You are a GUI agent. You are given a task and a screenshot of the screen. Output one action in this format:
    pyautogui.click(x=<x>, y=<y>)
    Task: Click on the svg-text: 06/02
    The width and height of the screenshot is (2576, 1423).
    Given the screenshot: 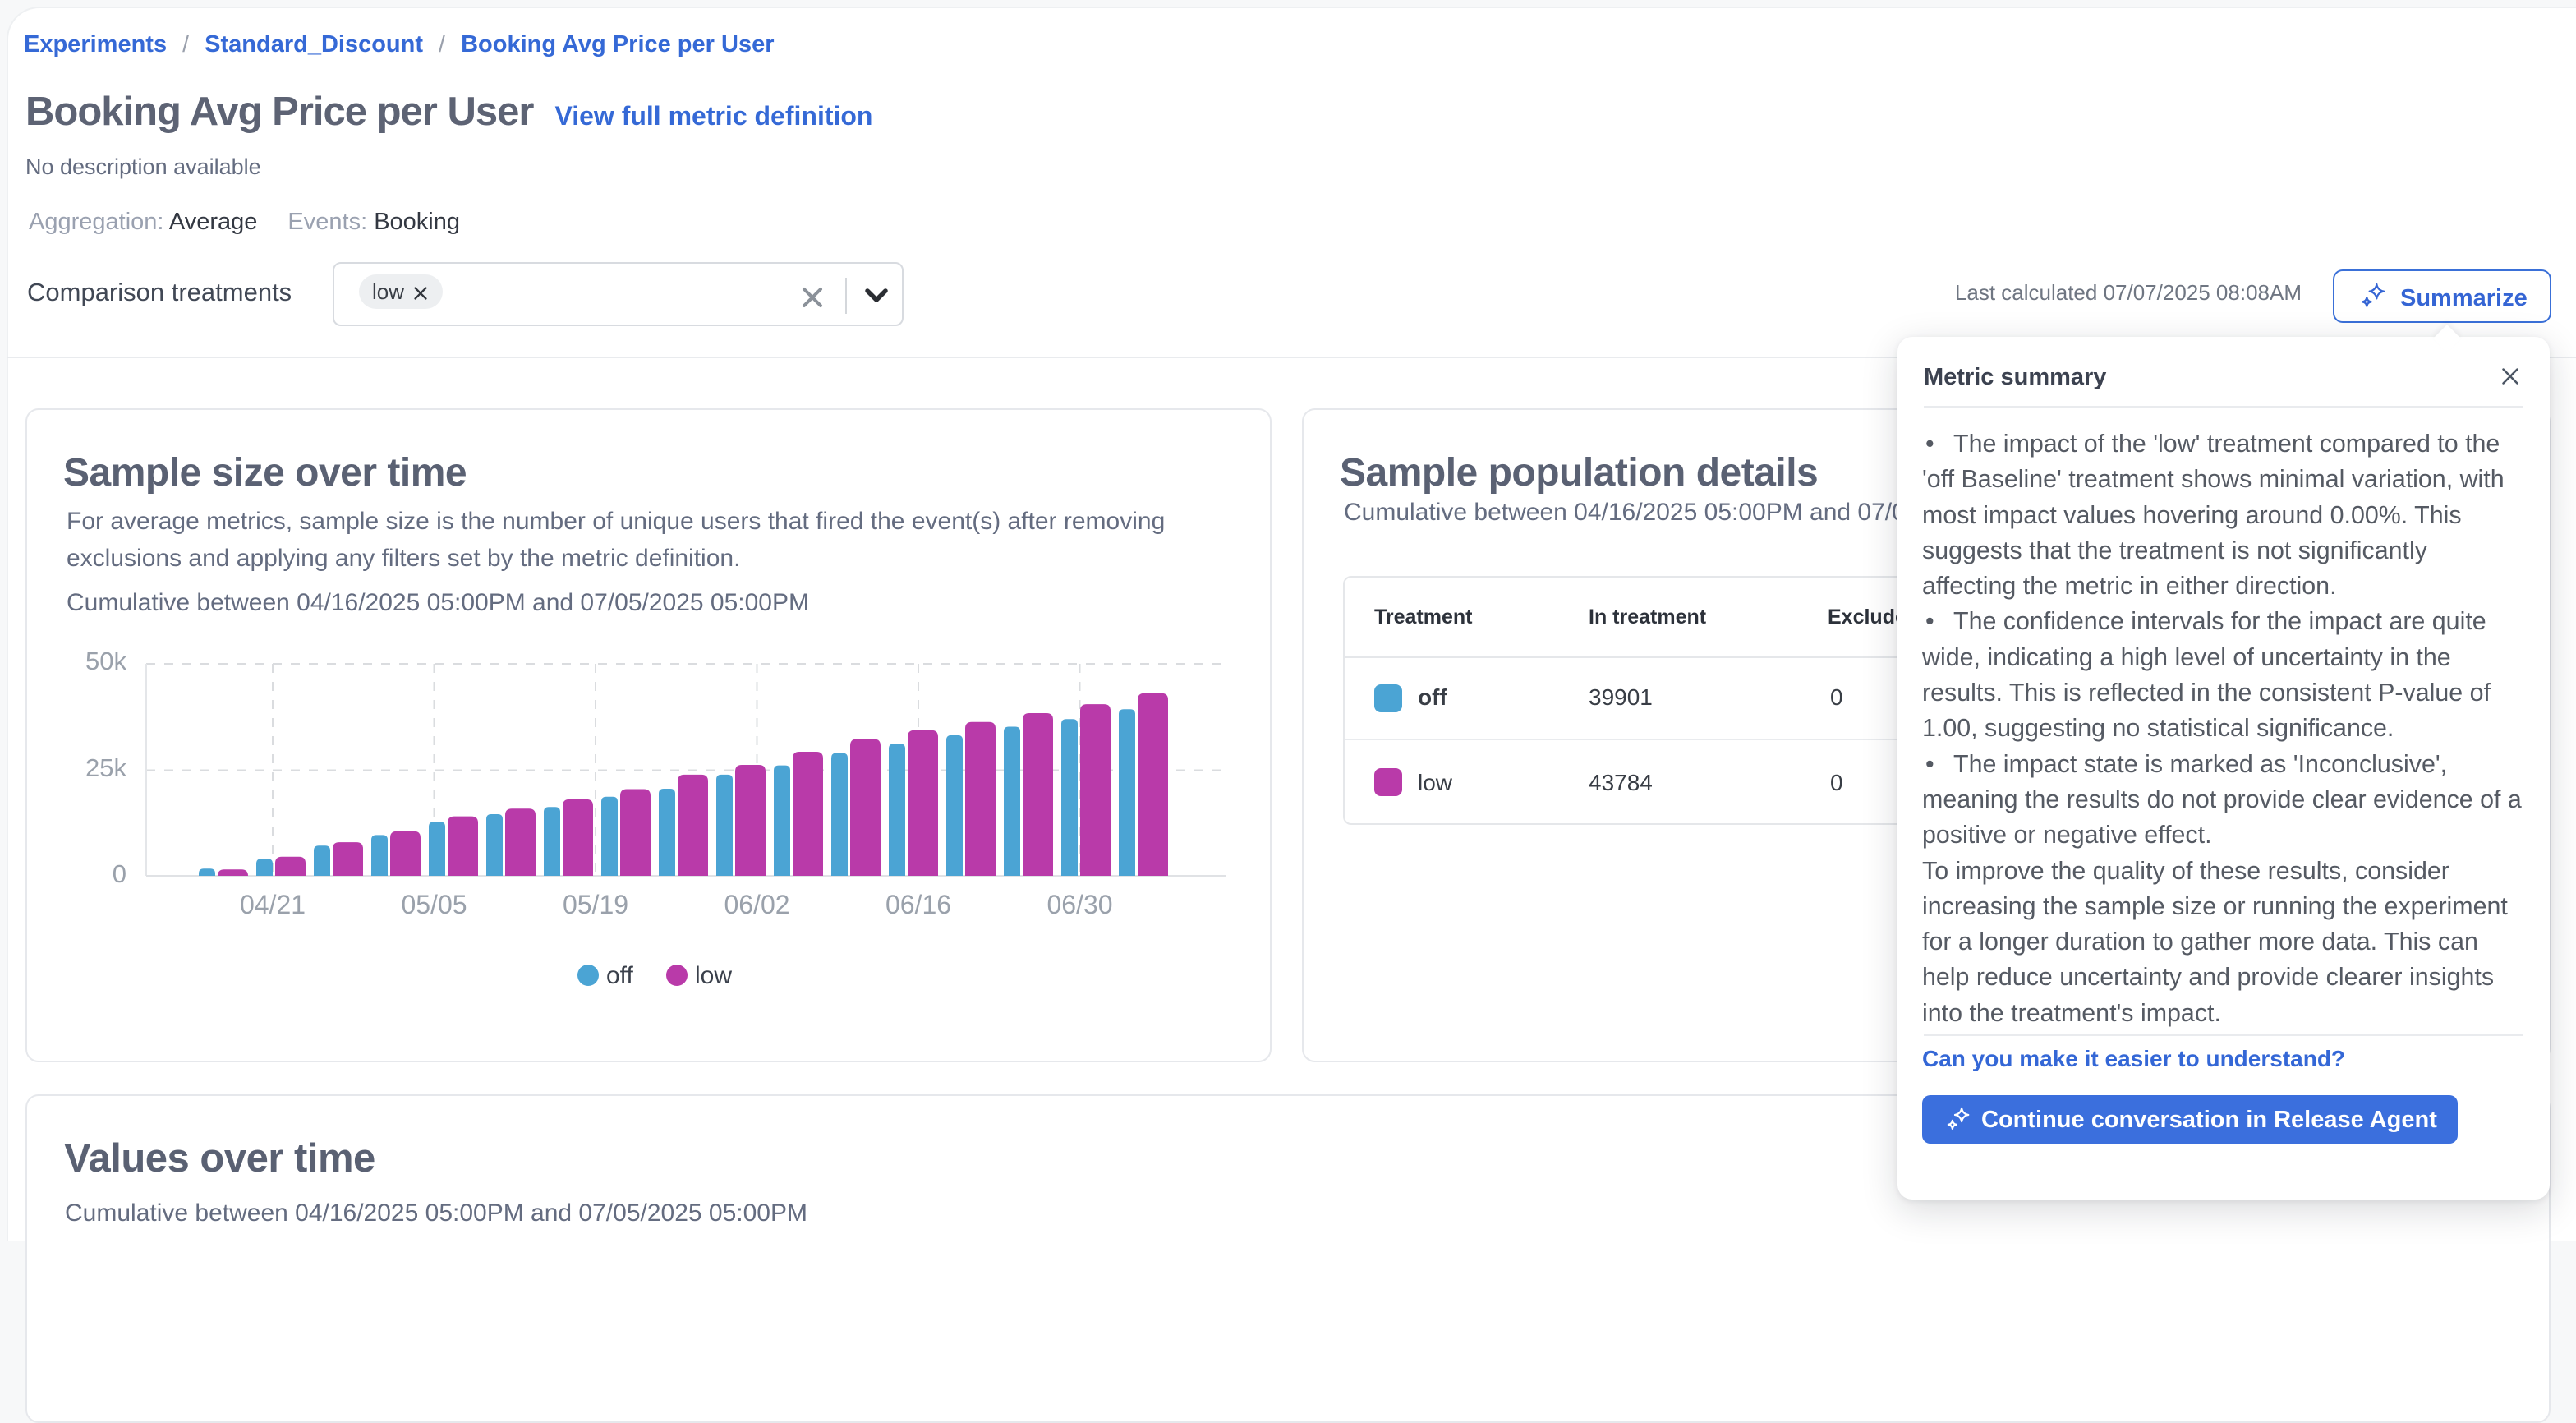 What is the action you would take?
    pyautogui.click(x=756, y=904)
    